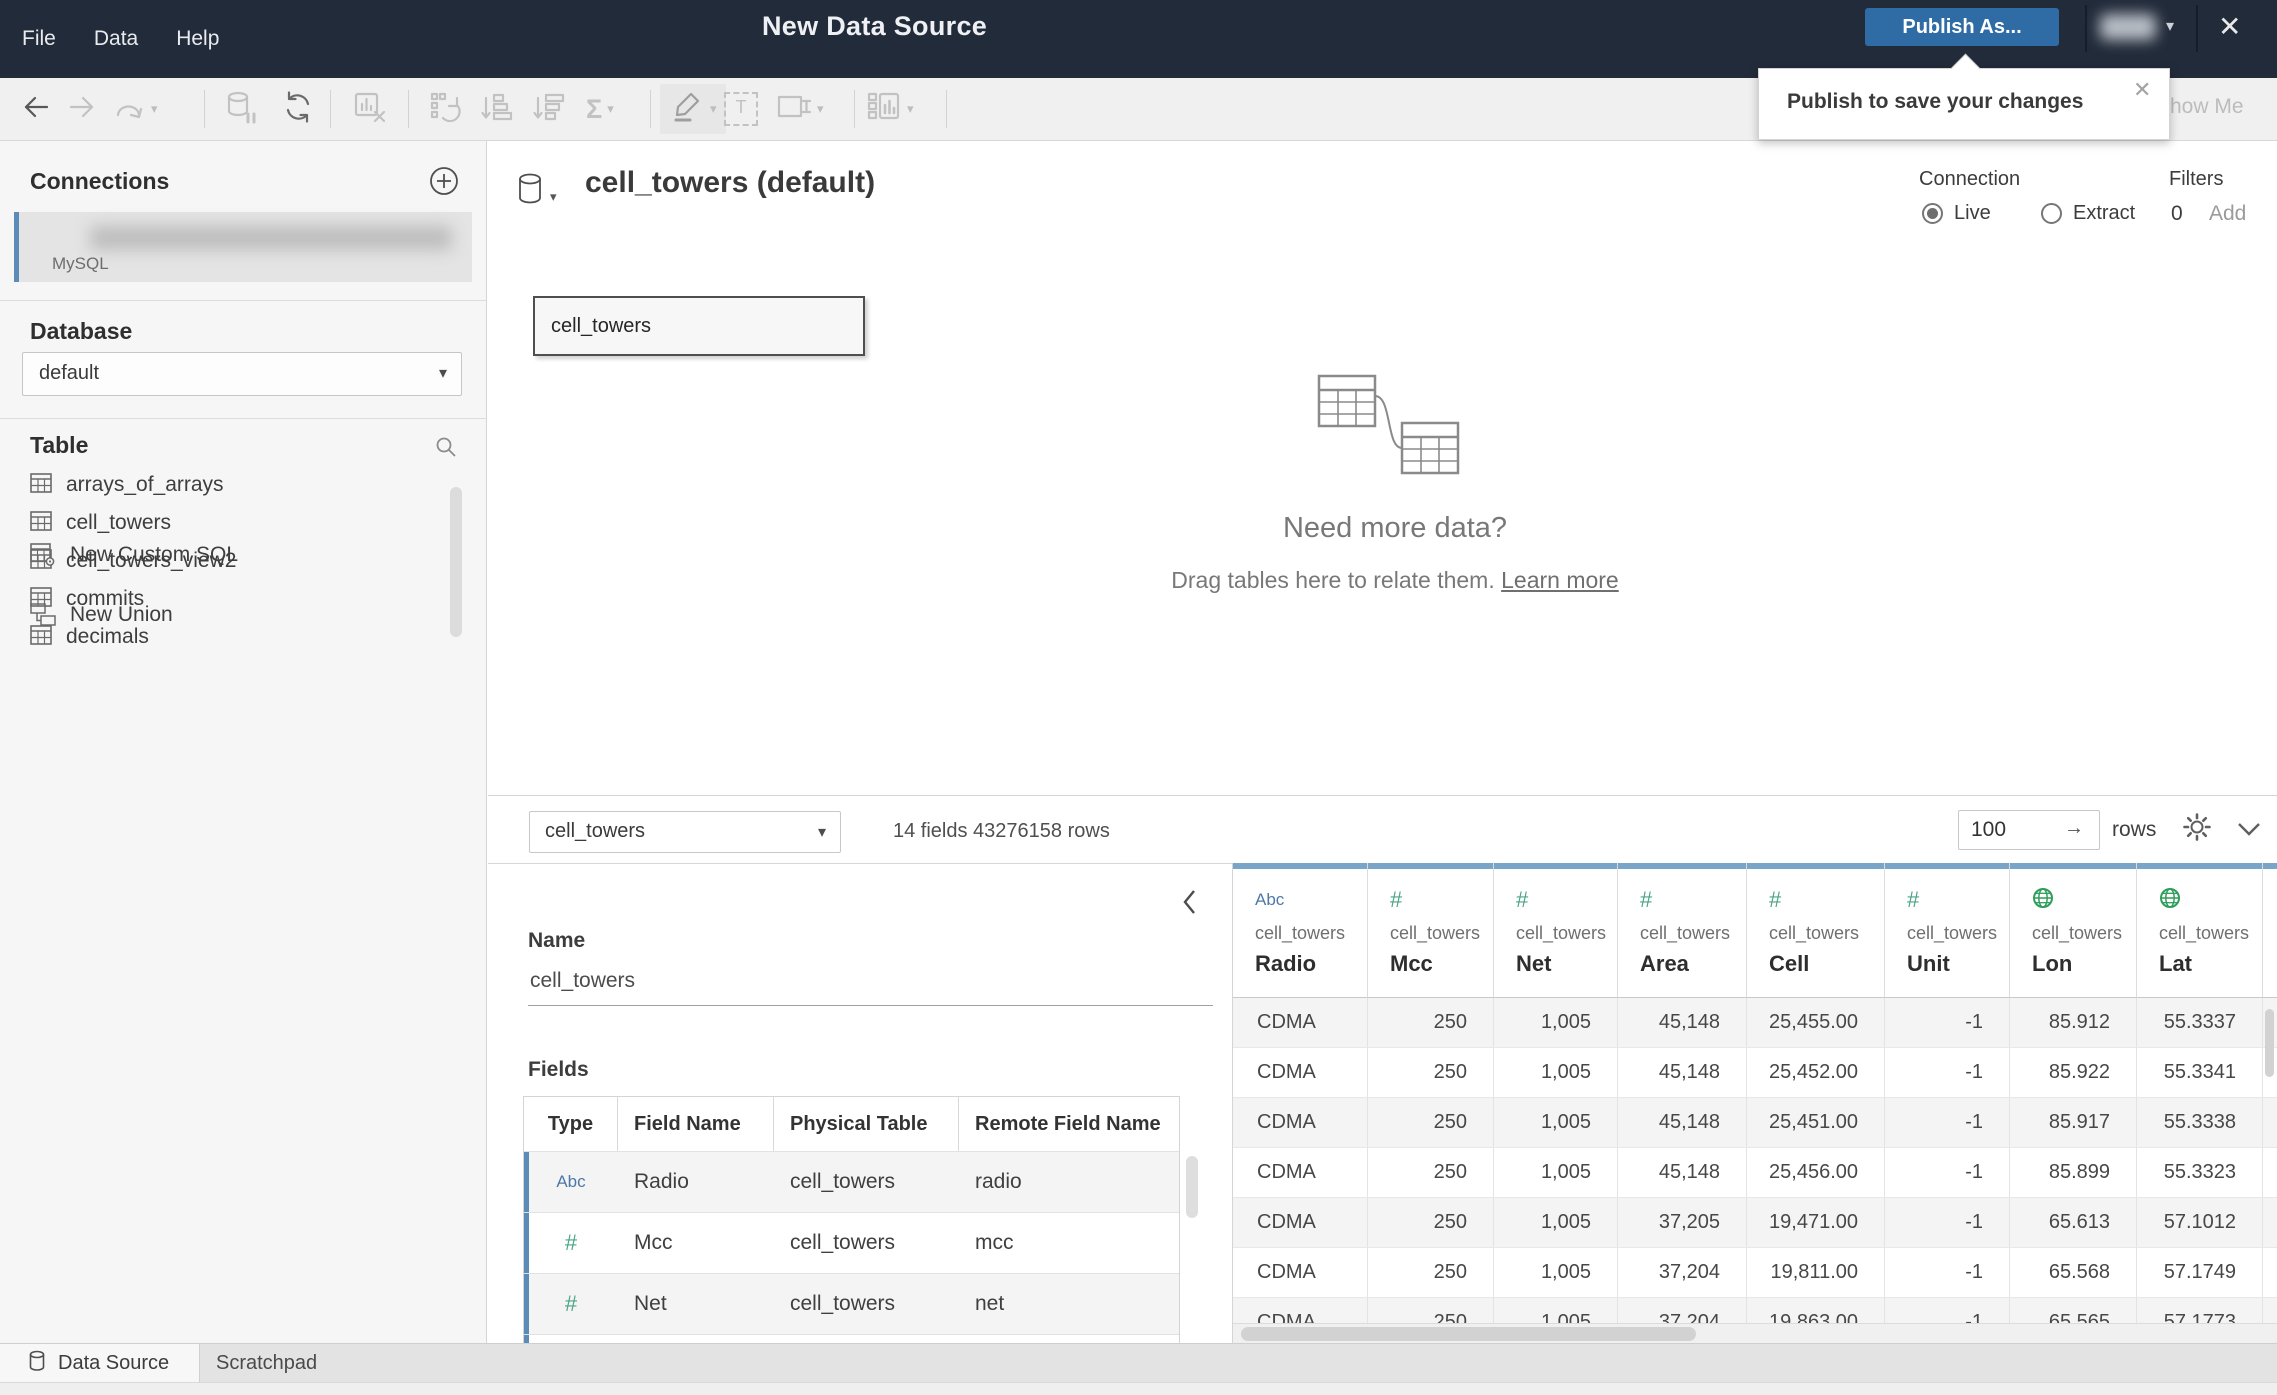  I want to click on table-item-cell_towers: cell_towers, so click(224, 523).